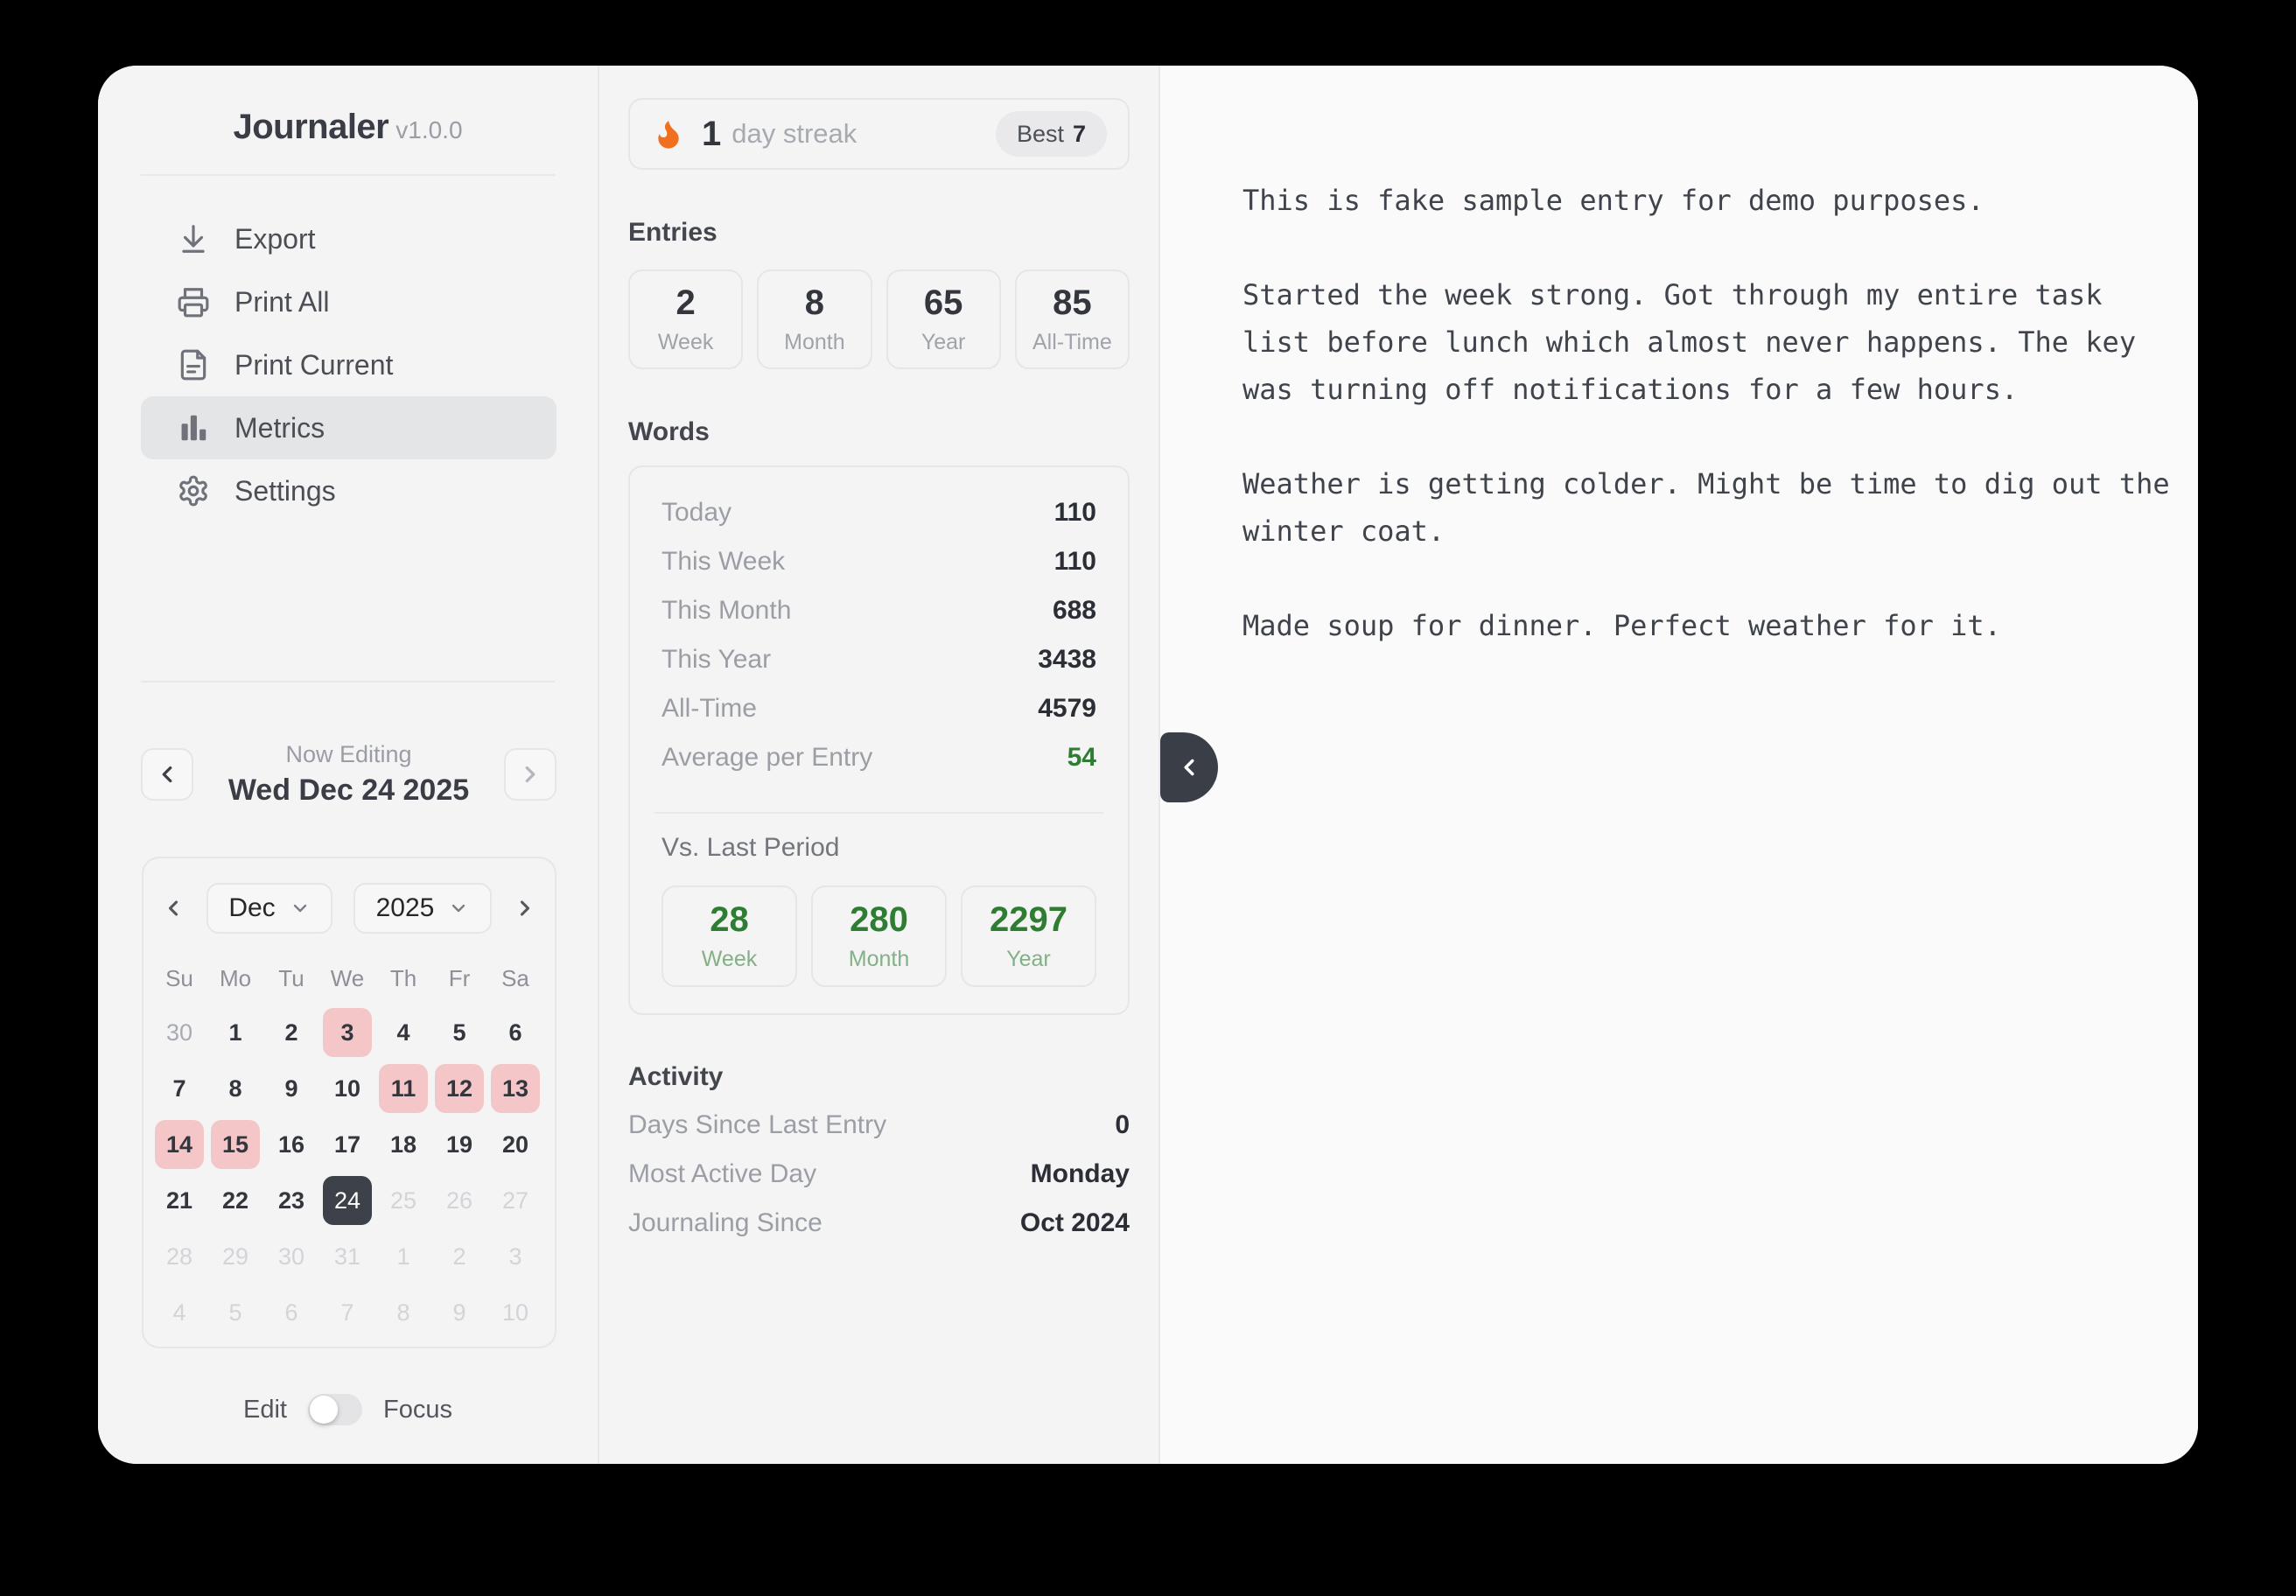  What do you see at coordinates (1072, 303) in the screenshot?
I see `stat-value: 85` at bounding box center [1072, 303].